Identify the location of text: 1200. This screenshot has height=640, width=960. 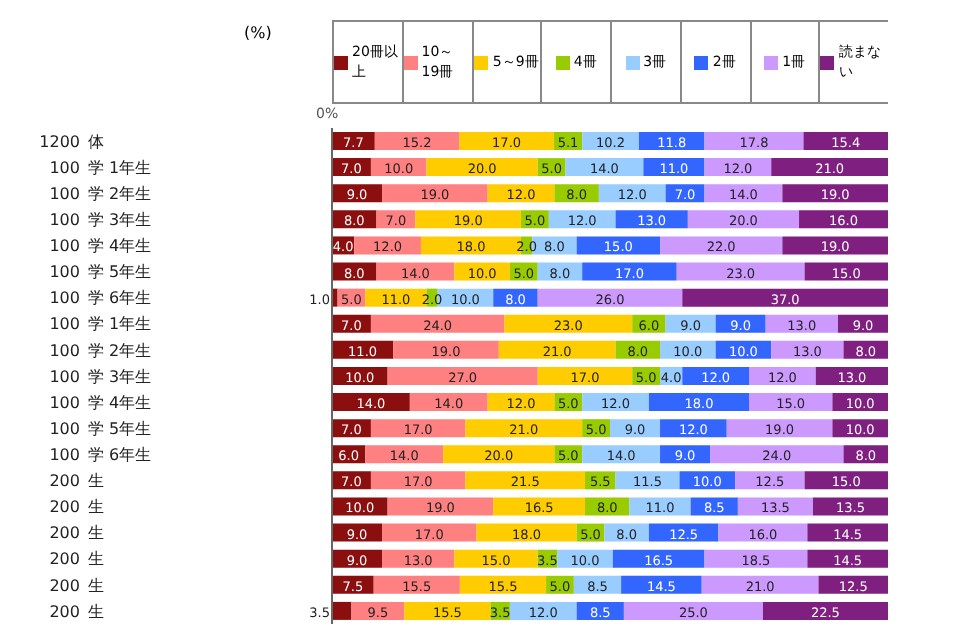
(59, 141).